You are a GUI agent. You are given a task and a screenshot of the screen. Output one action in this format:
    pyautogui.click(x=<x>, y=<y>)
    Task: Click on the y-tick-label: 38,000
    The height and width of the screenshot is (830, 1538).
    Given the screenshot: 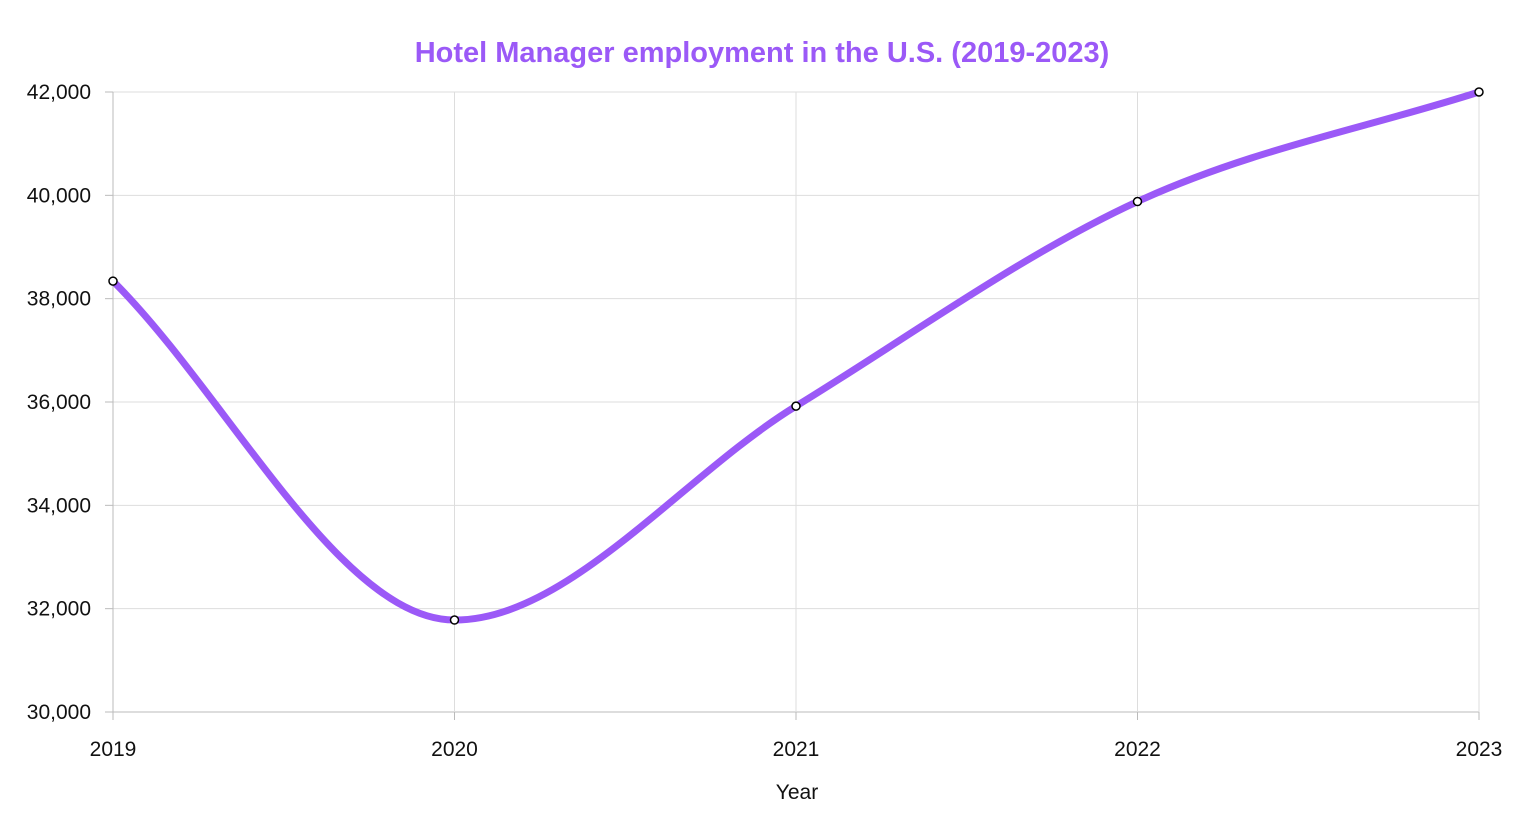 What is the action you would take?
    pyautogui.click(x=59, y=299)
    